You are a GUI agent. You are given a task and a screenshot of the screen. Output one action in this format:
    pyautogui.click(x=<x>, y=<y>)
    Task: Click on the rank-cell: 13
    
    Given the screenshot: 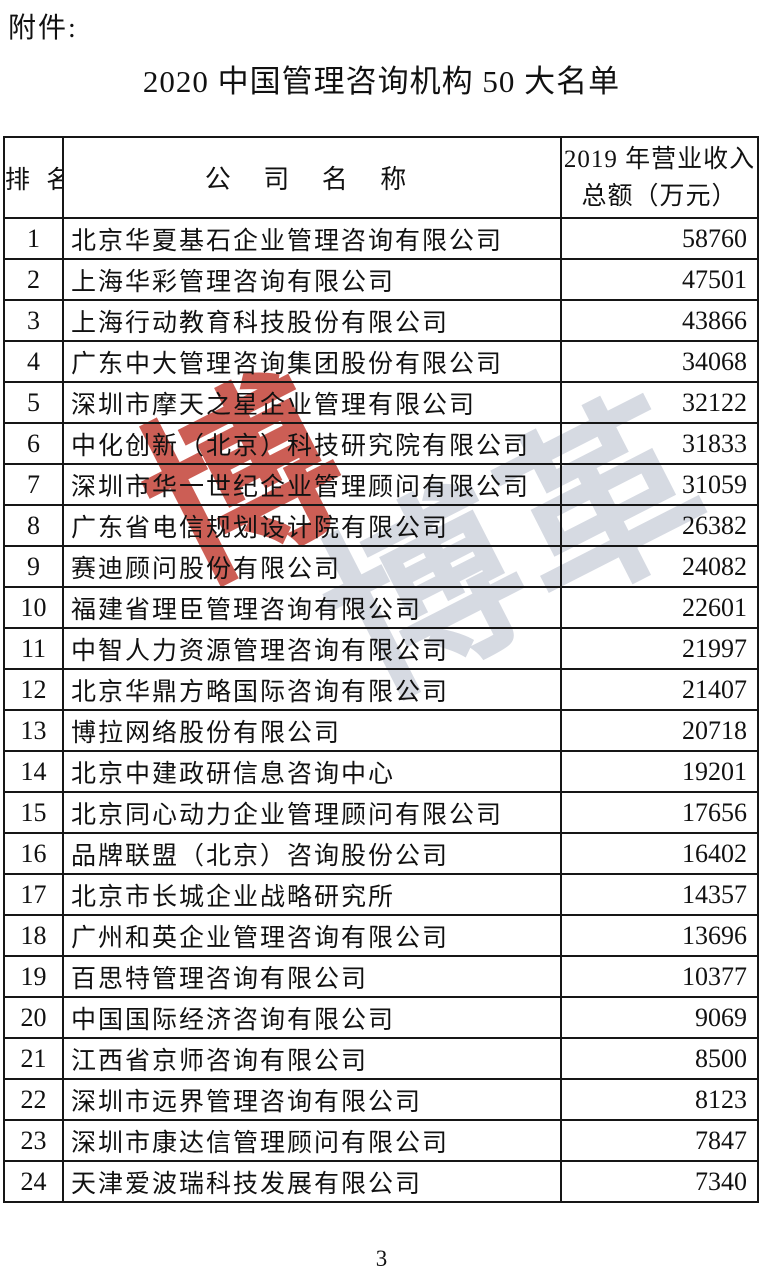 What is the action you would take?
    pyautogui.click(x=33, y=730)
    